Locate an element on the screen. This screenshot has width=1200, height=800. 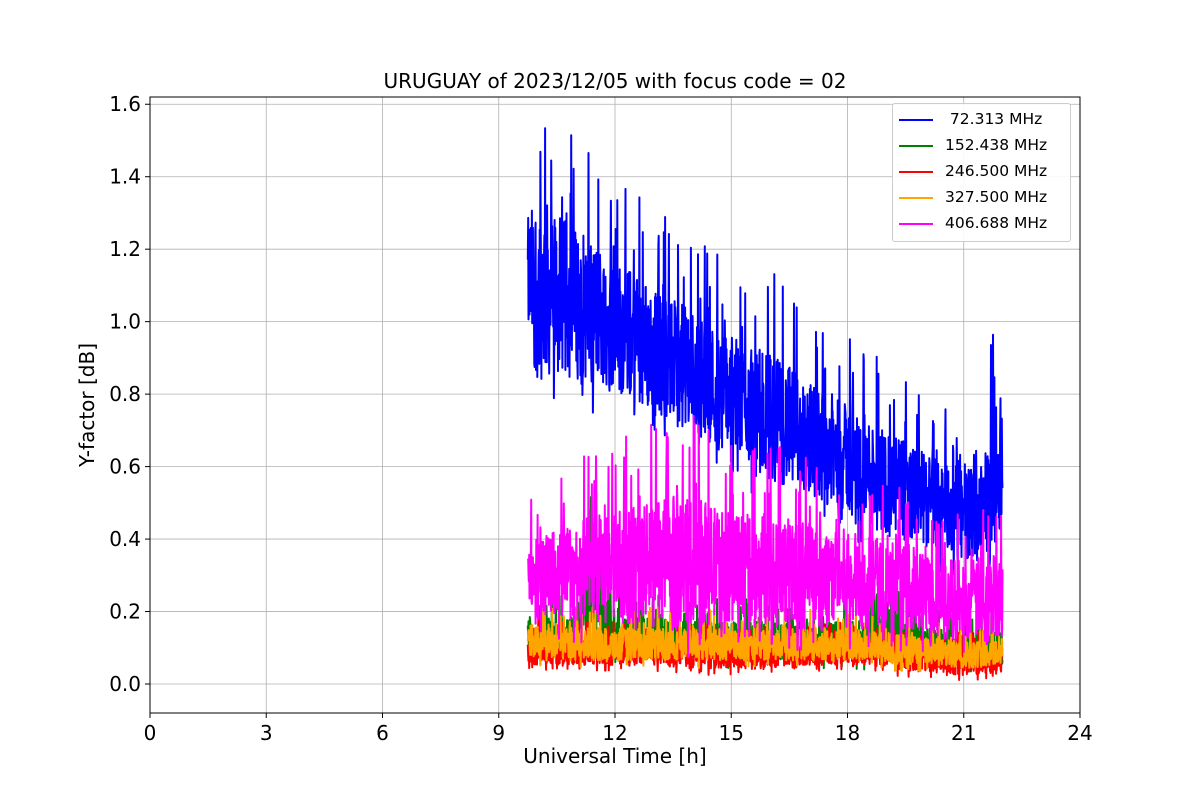
legend-label: 246.500 MHz is located at coordinates (996, 171).